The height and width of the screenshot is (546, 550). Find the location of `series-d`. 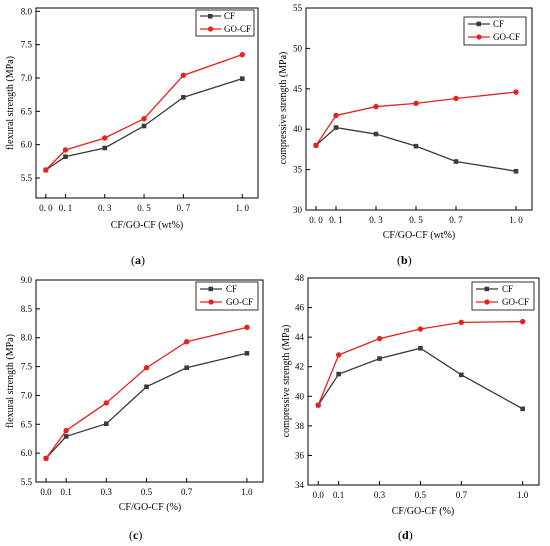

series-d is located at coordinates (420, 365).